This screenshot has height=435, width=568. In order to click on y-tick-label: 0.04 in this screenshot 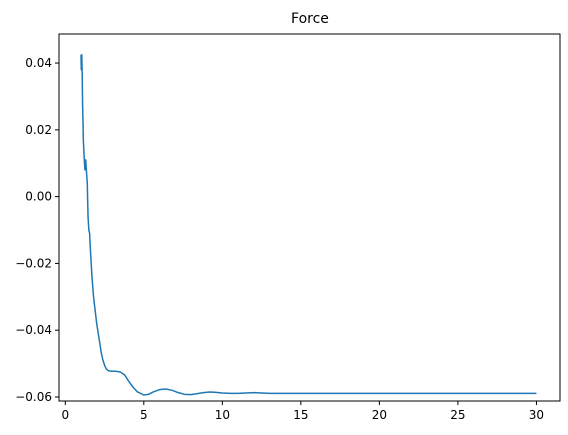, I will do `click(38, 63)`.